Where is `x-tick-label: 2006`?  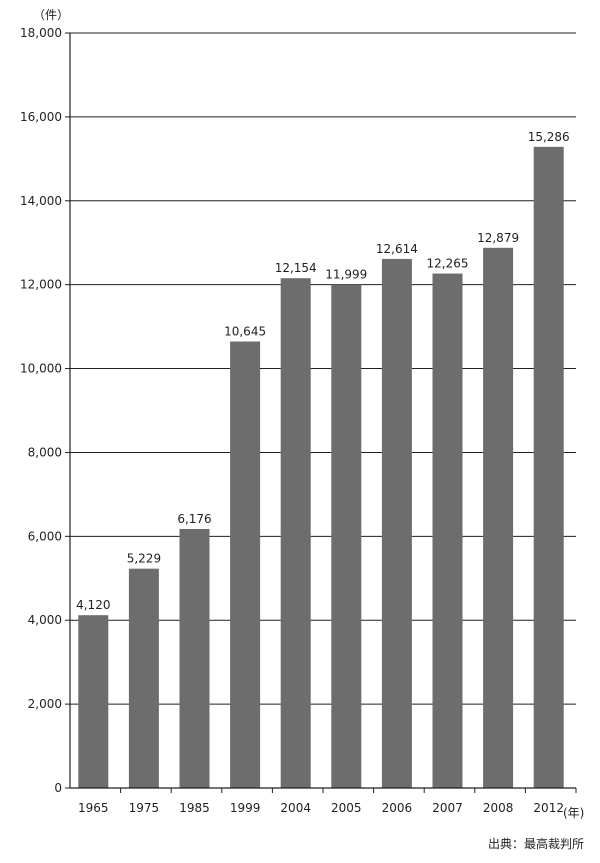 x-tick-label: 2006 is located at coordinates (397, 808).